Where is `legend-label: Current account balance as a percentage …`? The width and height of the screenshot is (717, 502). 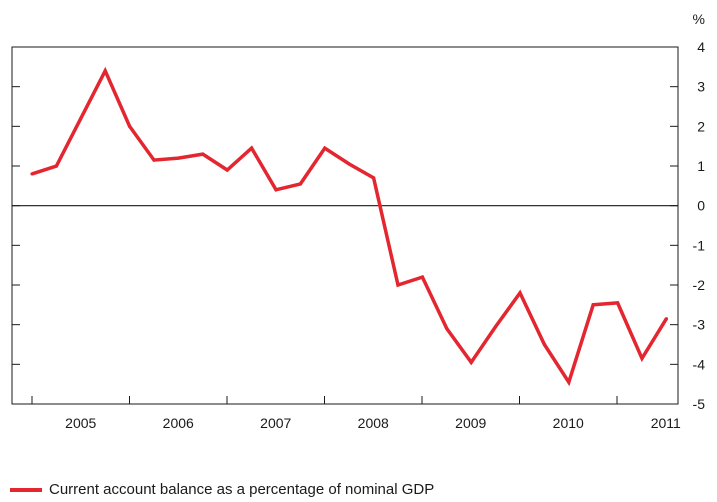 legend-label: Current account balance as a percentage … is located at coordinates (242, 489).